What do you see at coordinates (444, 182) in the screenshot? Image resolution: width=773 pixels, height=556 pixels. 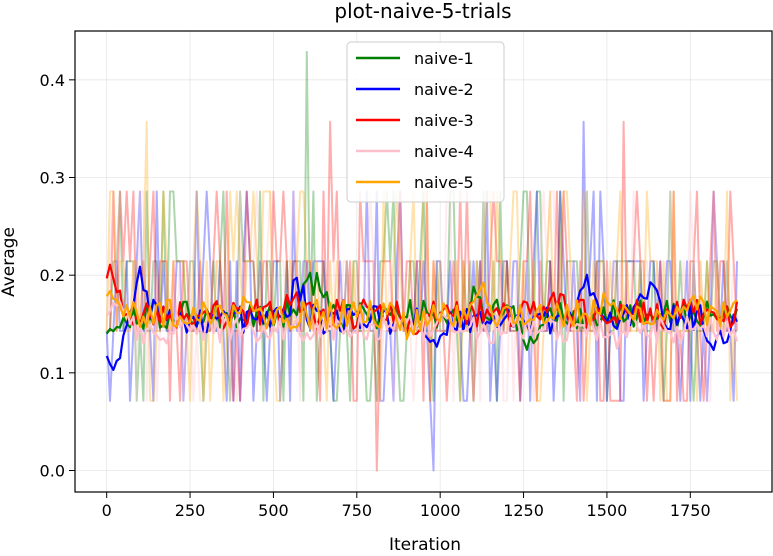 I see `legend-label-naive-5: naive-5` at bounding box center [444, 182].